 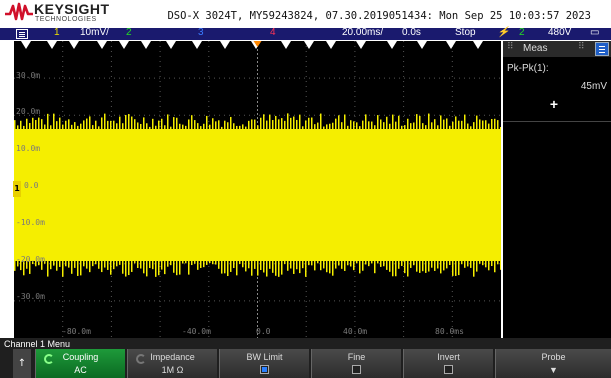 What do you see at coordinates (411, 32) in the screenshot?
I see `time-delay: 0.0s` at bounding box center [411, 32].